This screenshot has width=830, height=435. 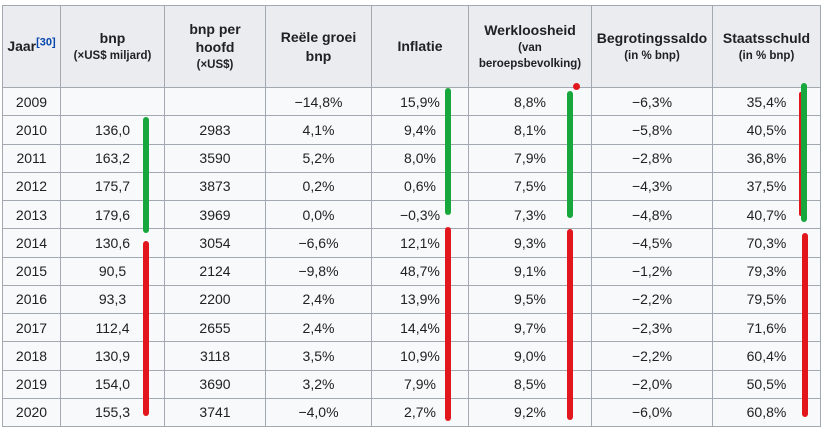 I want to click on table-row-2019: 2019 154,0 3690 3,2% 7,9% 8,5% −2,0% 50,5%, so click(x=411, y=384).